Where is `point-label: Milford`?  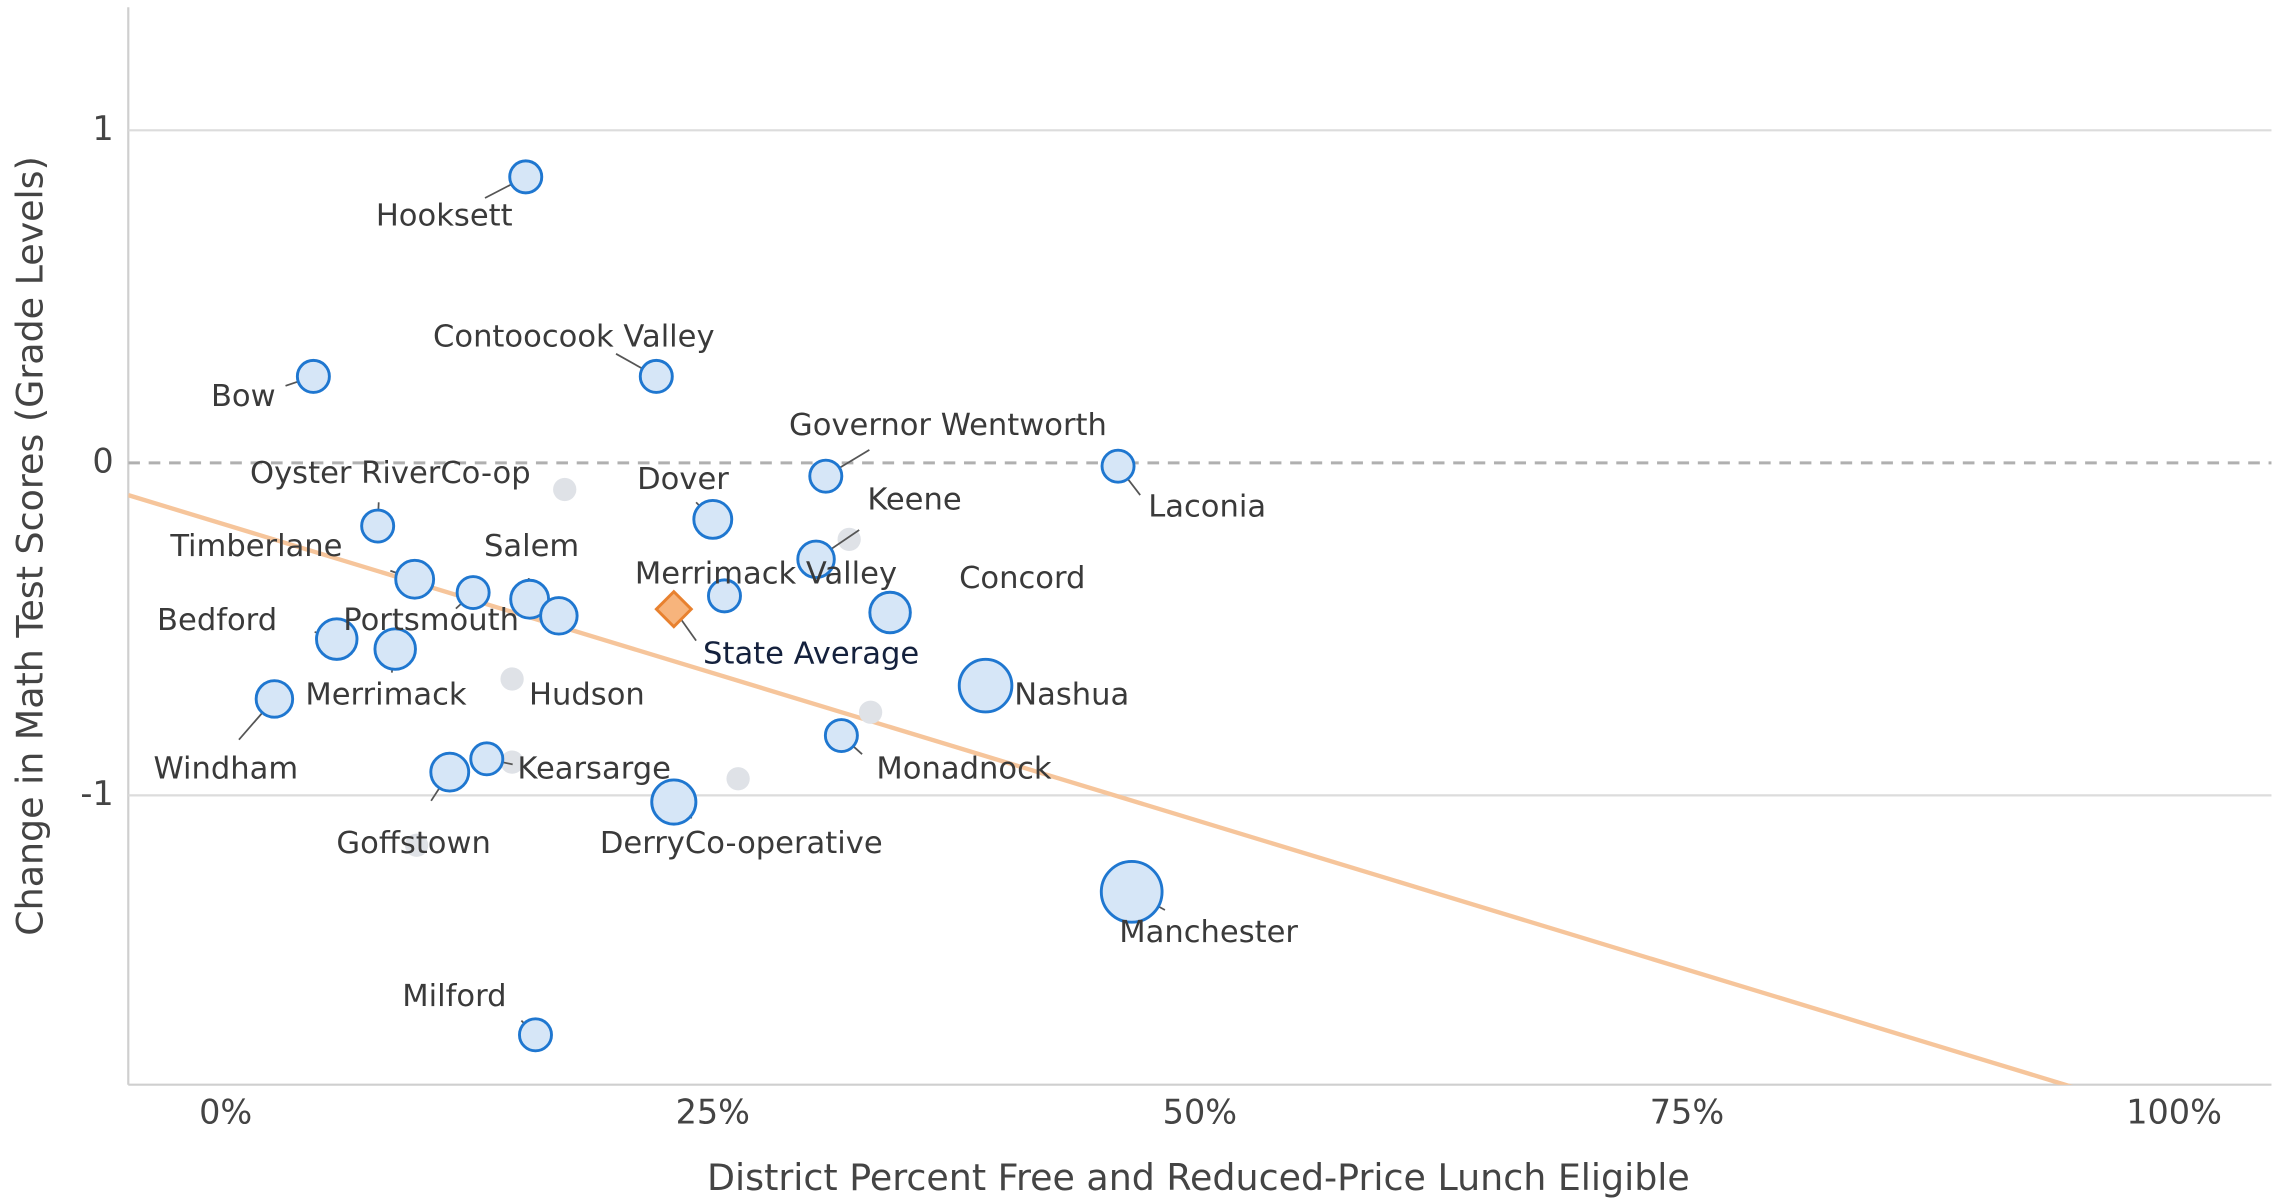 point-label: Milford is located at coordinates (454, 996).